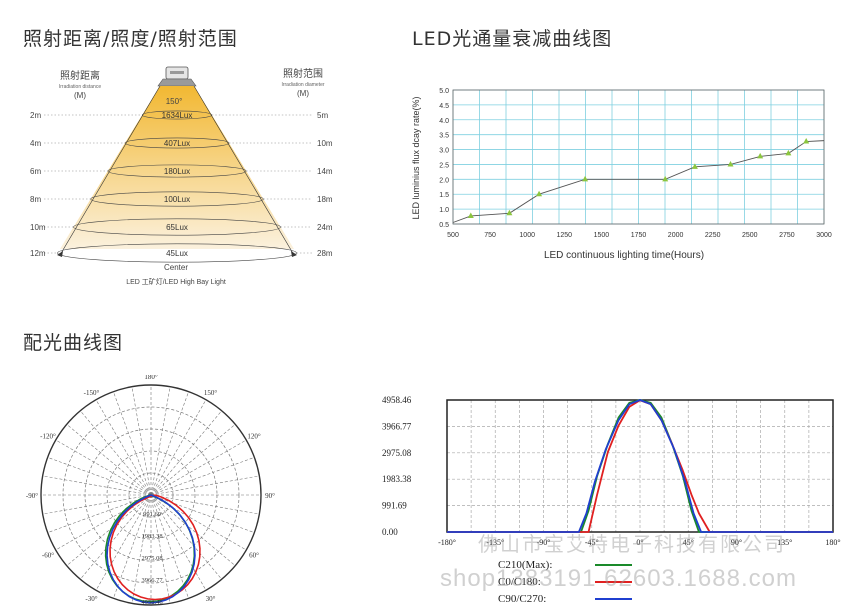 The height and width of the screenshot is (613, 865). Describe the element at coordinates (444, 136) in the screenshot. I see `decay-y-tick: 3.5` at that location.